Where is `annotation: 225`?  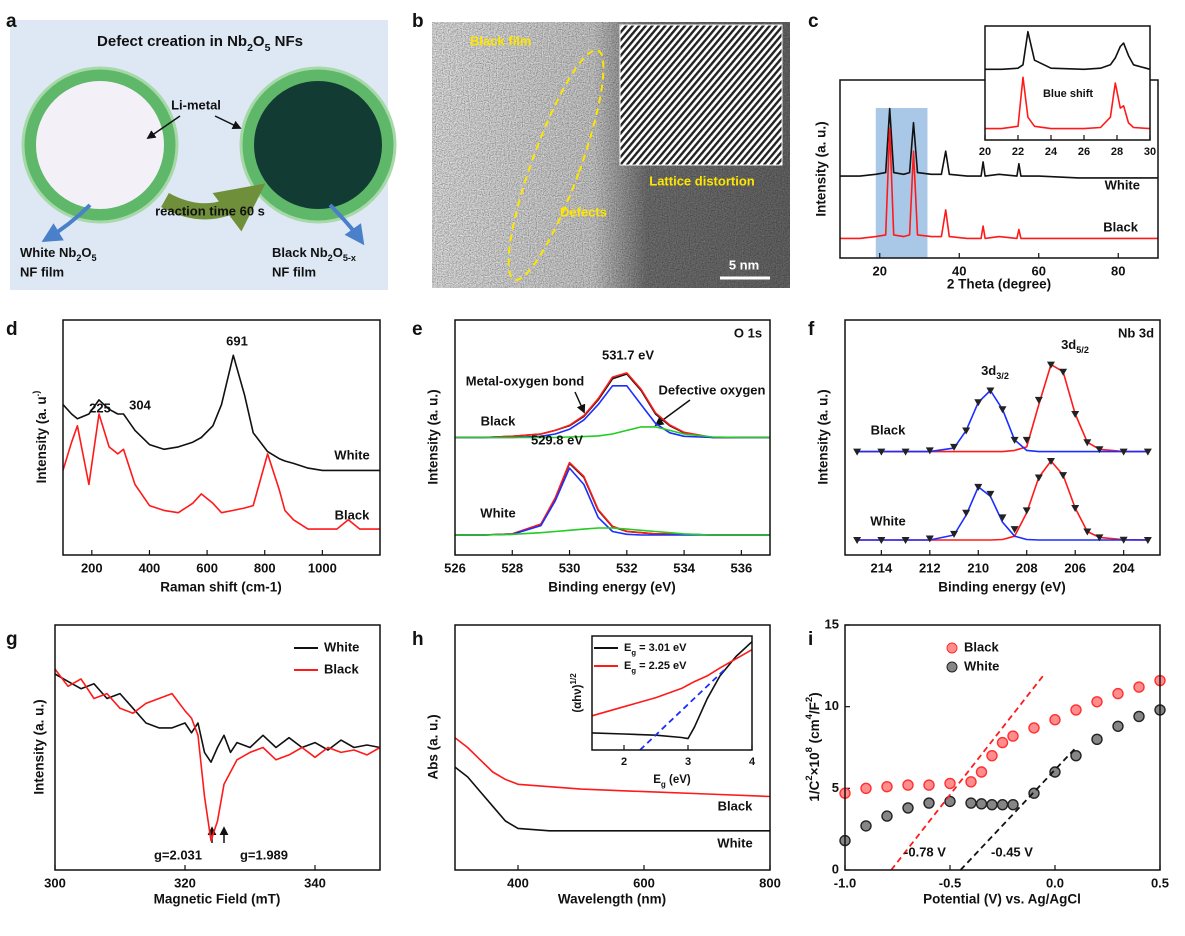
annotation: 225 is located at coordinates (100, 407).